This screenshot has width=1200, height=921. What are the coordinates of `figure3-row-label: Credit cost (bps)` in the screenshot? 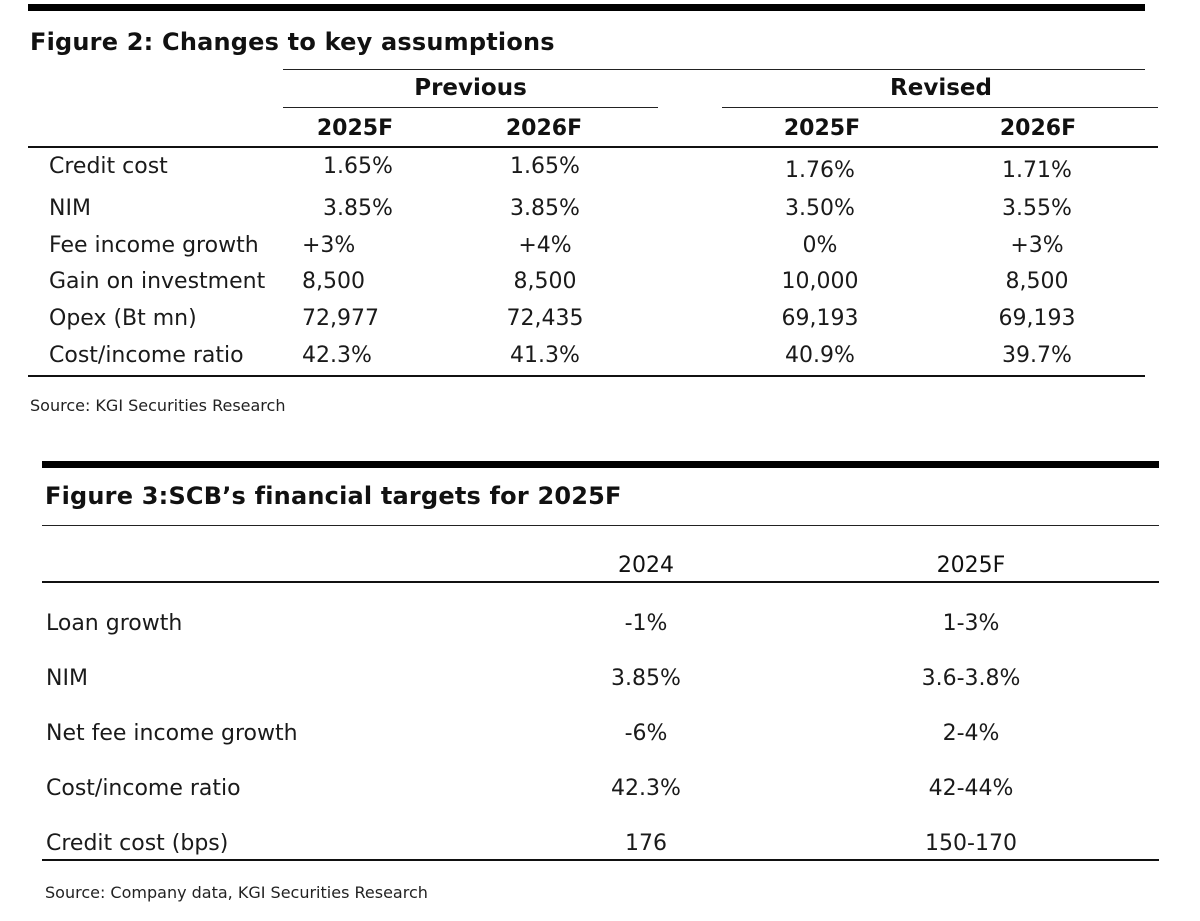 It's located at (137, 843).